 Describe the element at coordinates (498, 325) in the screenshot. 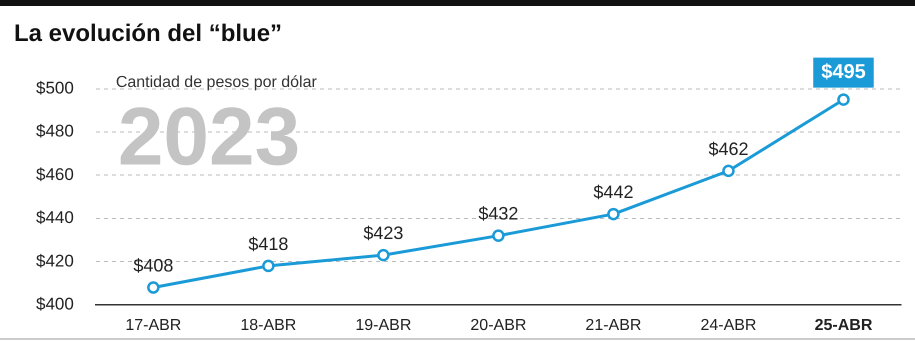

I see `x-tick-label: 20-ABR` at that location.